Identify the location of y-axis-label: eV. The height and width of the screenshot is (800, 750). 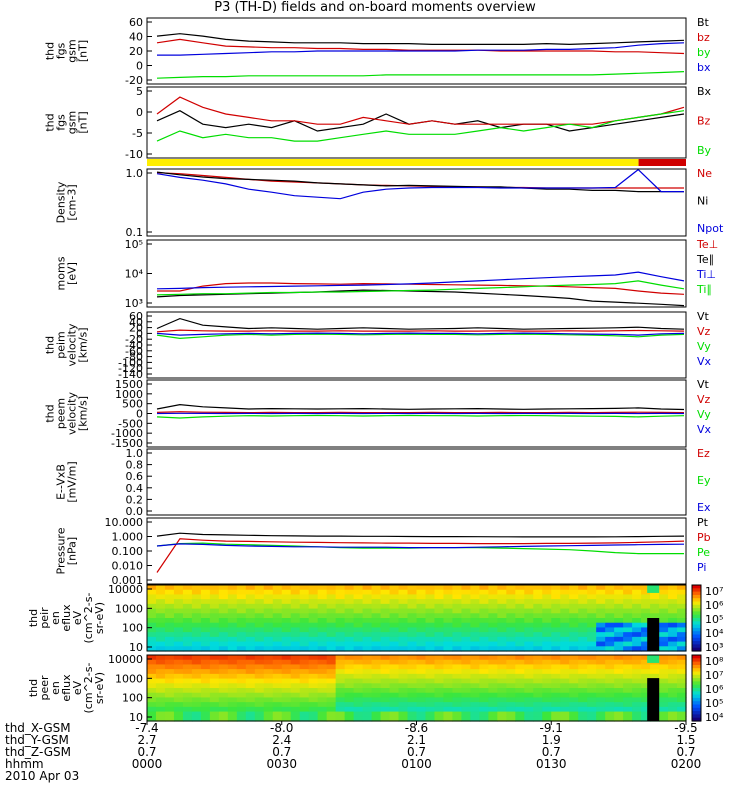
(77, 617).